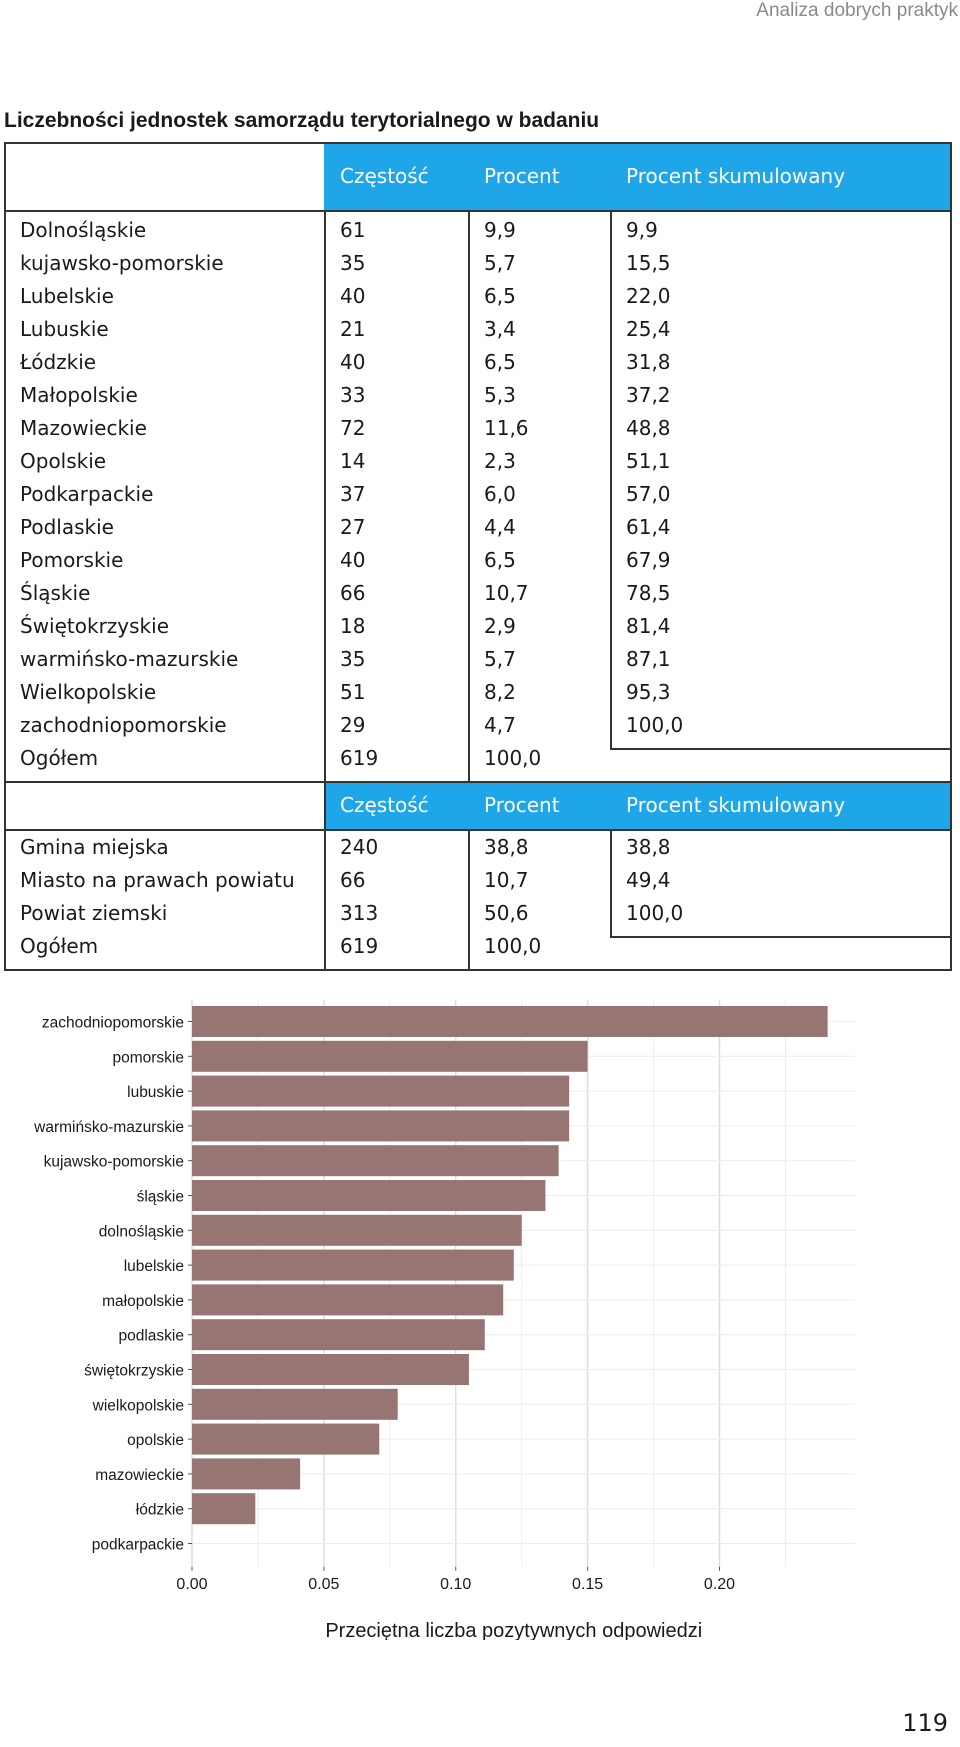  Describe the element at coordinates (353, 395) in the screenshot. I see `table1-cell: 33` at that location.